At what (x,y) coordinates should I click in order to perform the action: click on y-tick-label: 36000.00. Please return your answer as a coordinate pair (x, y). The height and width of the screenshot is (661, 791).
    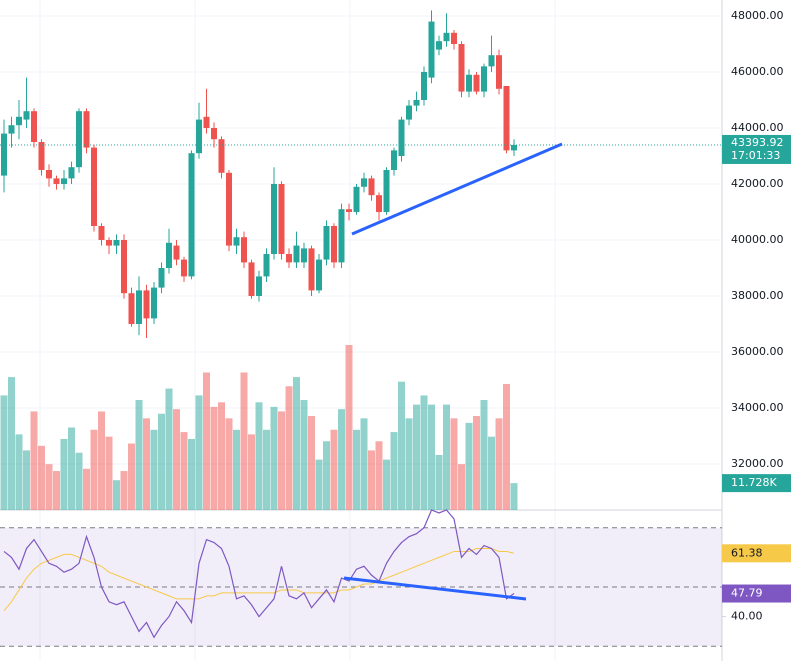
    Looking at the image, I should click on (757, 351).